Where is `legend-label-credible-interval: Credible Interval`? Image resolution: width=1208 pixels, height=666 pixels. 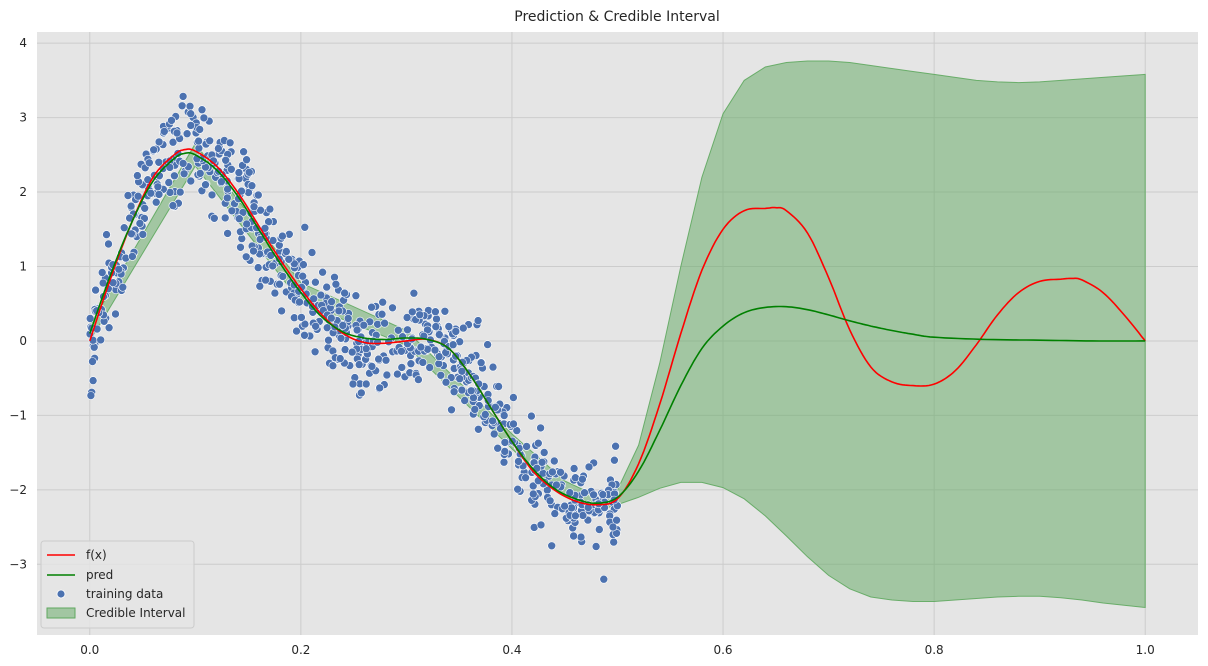
legend-label-credible-interval: Credible Interval is located at coordinates (136, 613).